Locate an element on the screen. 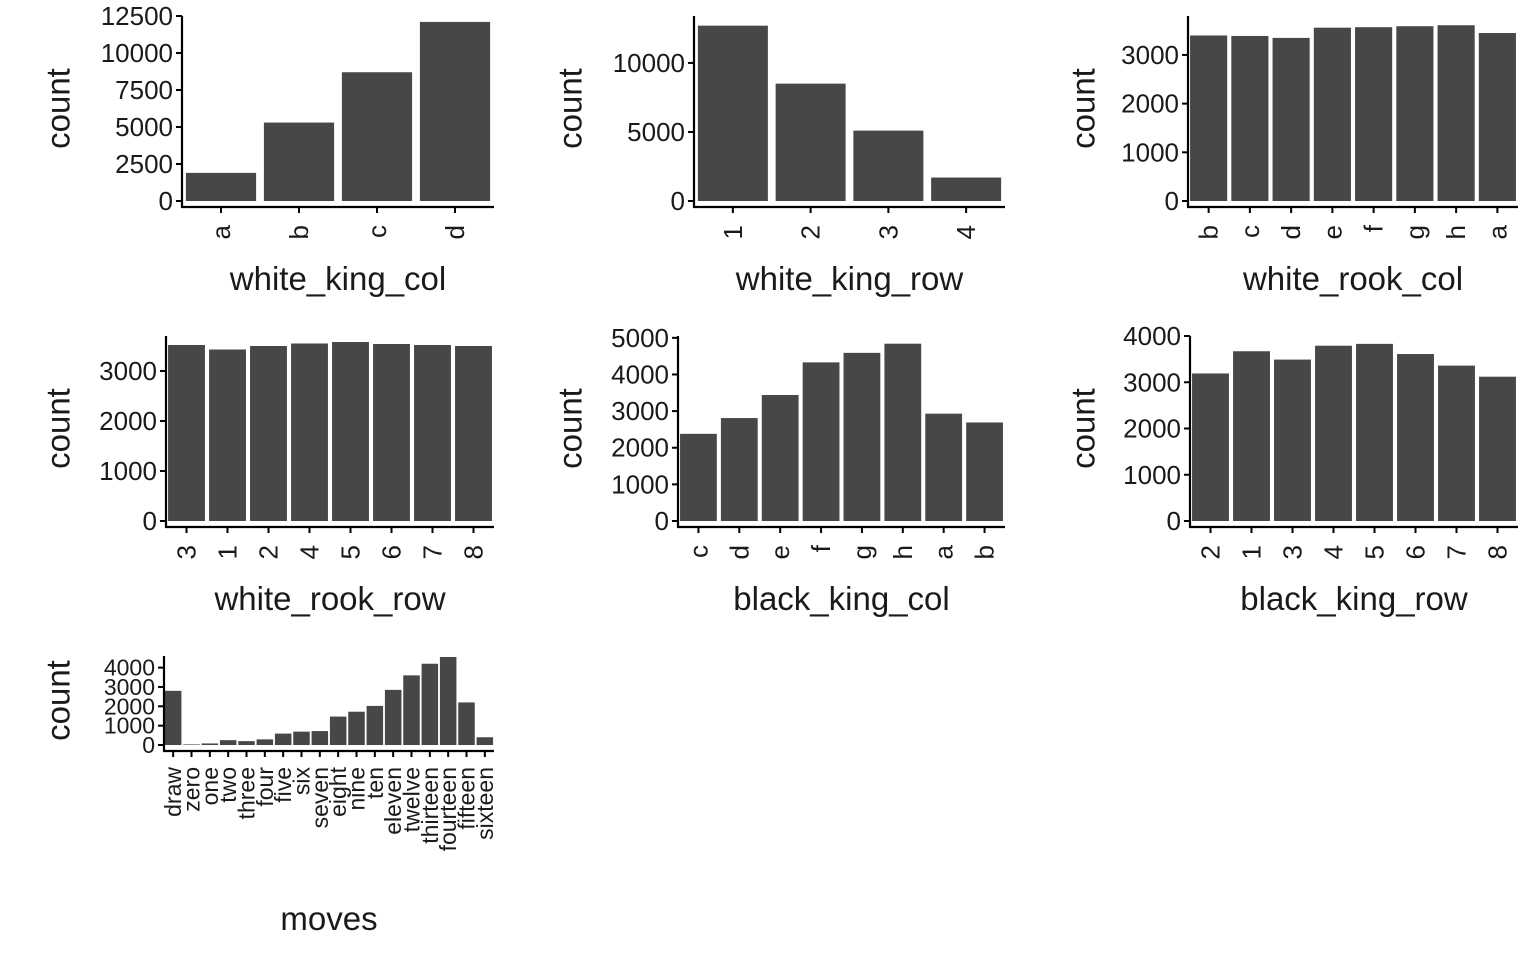 Image resolution: width=1536 pixels, height=960 pixels. x-tick-label-f: f is located at coordinates (821, 548).